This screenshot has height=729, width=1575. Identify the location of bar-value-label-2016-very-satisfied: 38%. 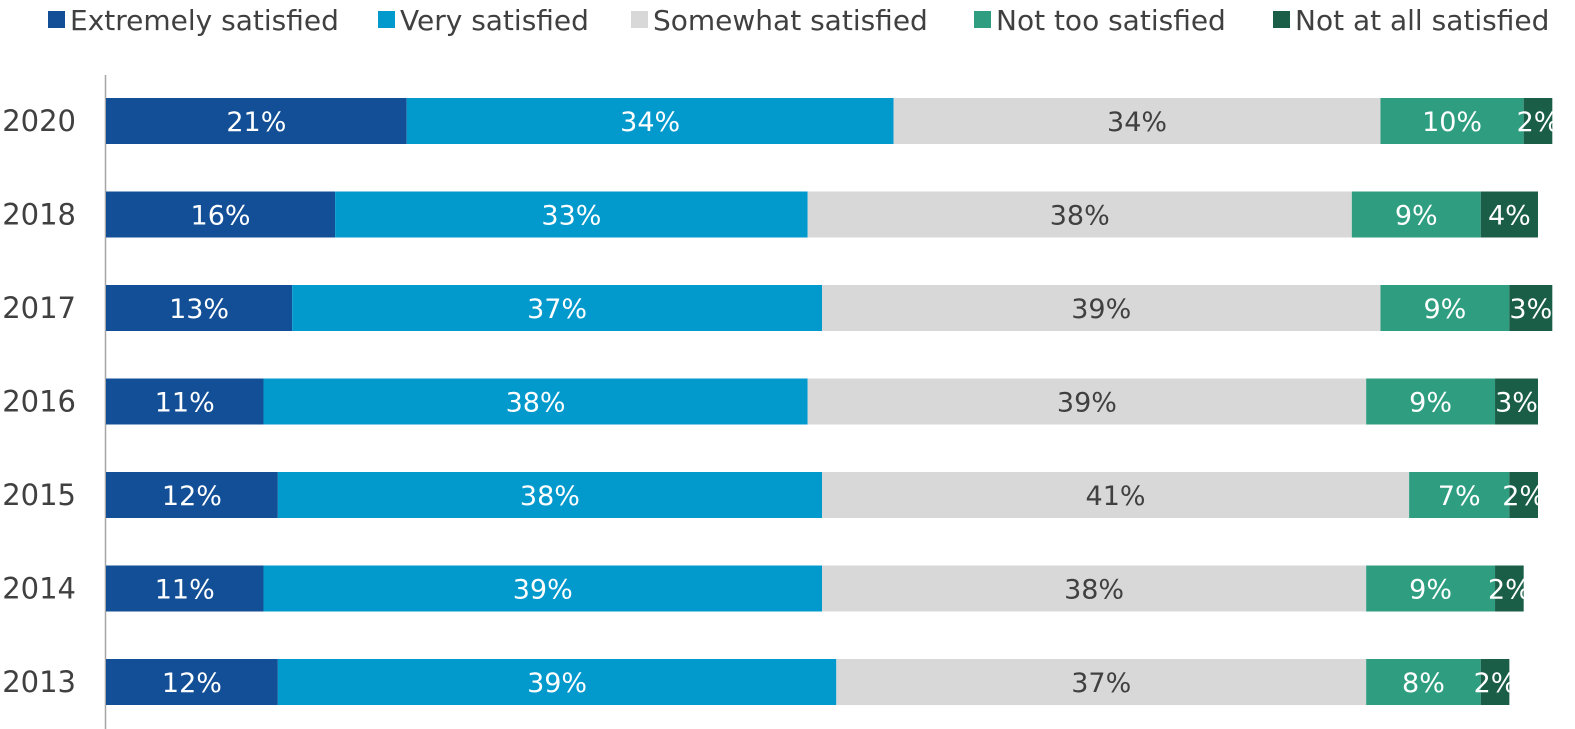
(536, 403).